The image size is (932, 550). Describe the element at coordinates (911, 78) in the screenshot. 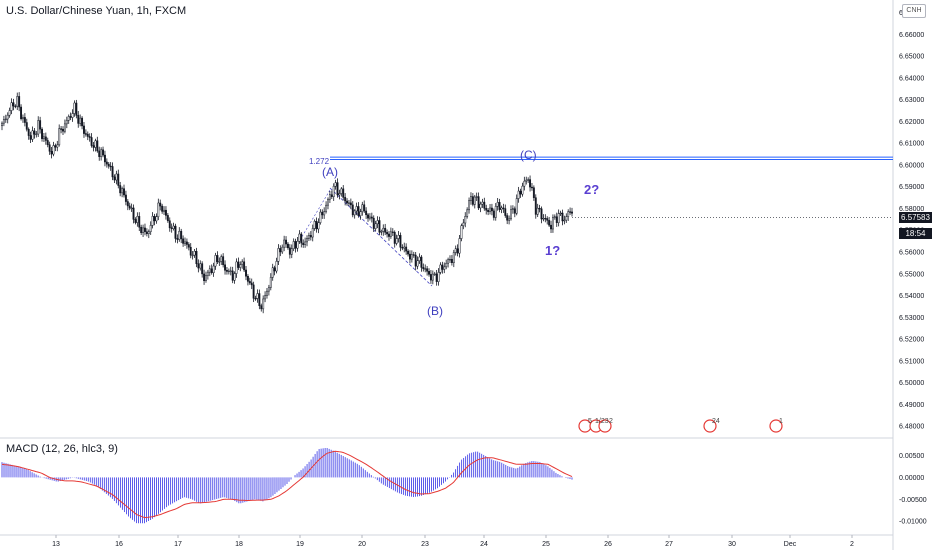

I see `price-tick-label: 6.64000` at that location.